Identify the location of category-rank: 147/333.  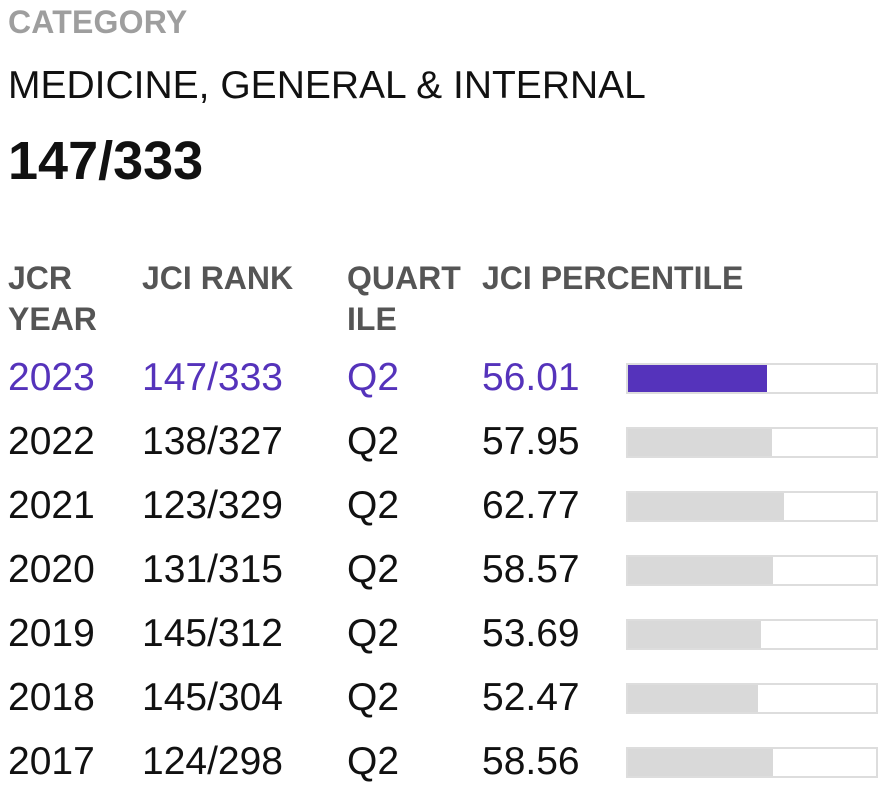
(106, 161).